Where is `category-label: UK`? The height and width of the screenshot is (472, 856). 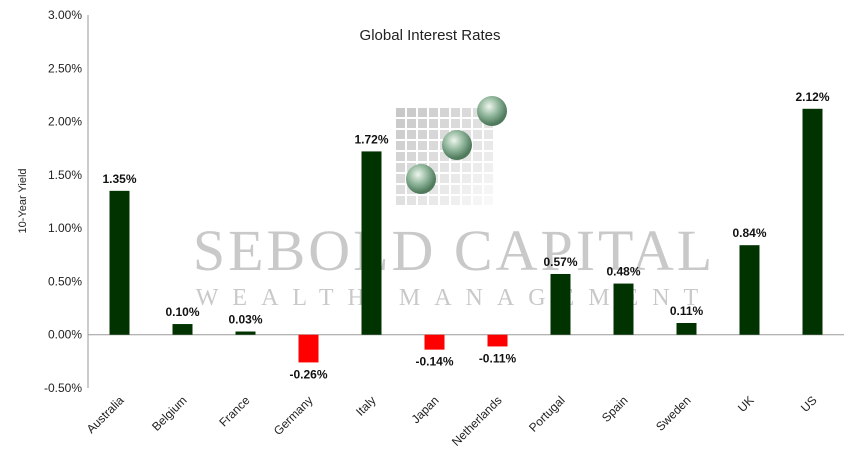
category-label: UK is located at coordinates (746, 404).